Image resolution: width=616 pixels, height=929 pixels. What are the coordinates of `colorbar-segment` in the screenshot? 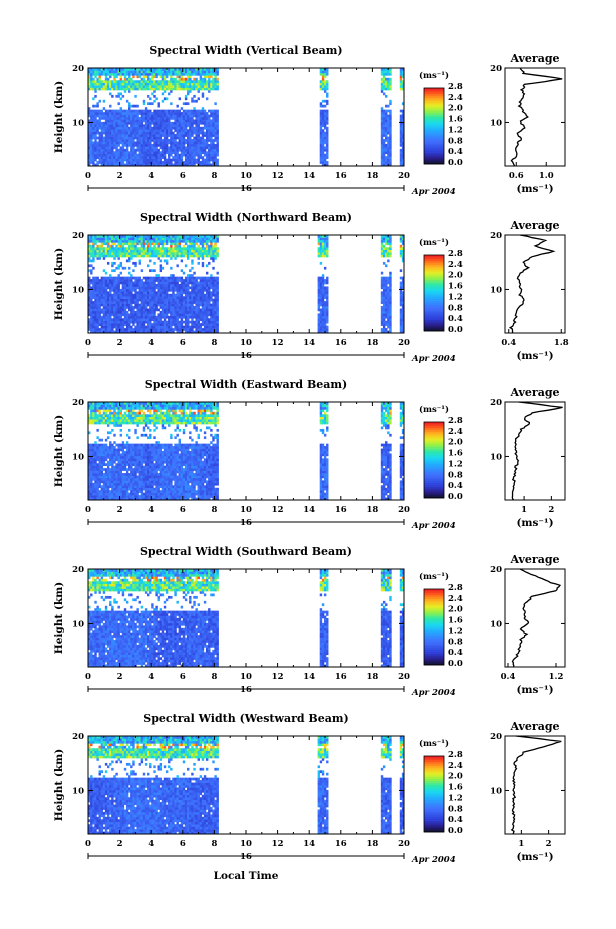 It's located at (434, 148).